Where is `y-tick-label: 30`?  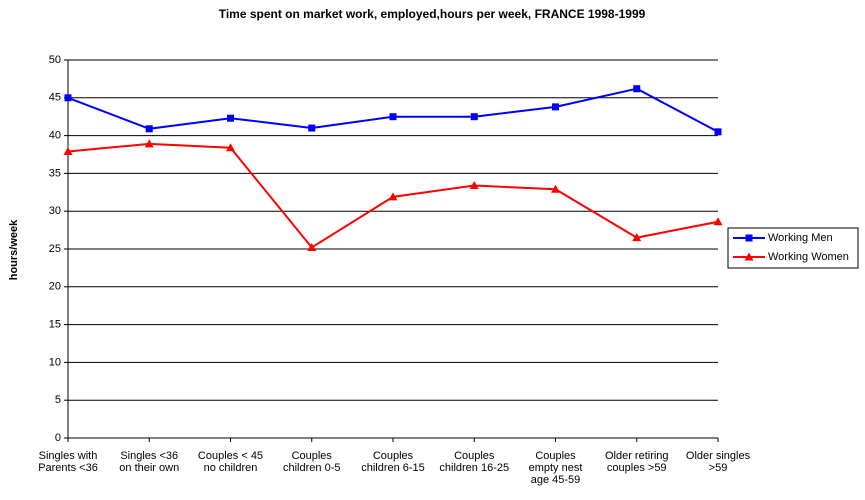
y-tick-label: 30 is located at coordinates (55, 211).